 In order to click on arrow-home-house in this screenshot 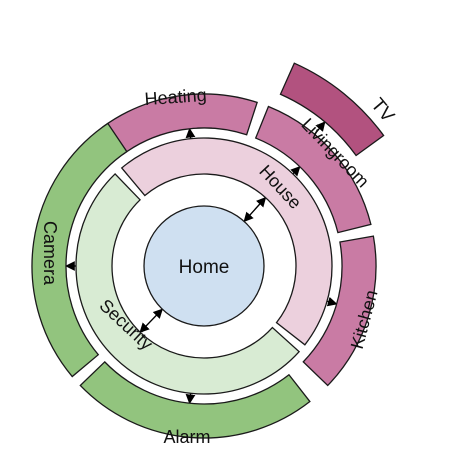, I will do `click(255, 209)`.